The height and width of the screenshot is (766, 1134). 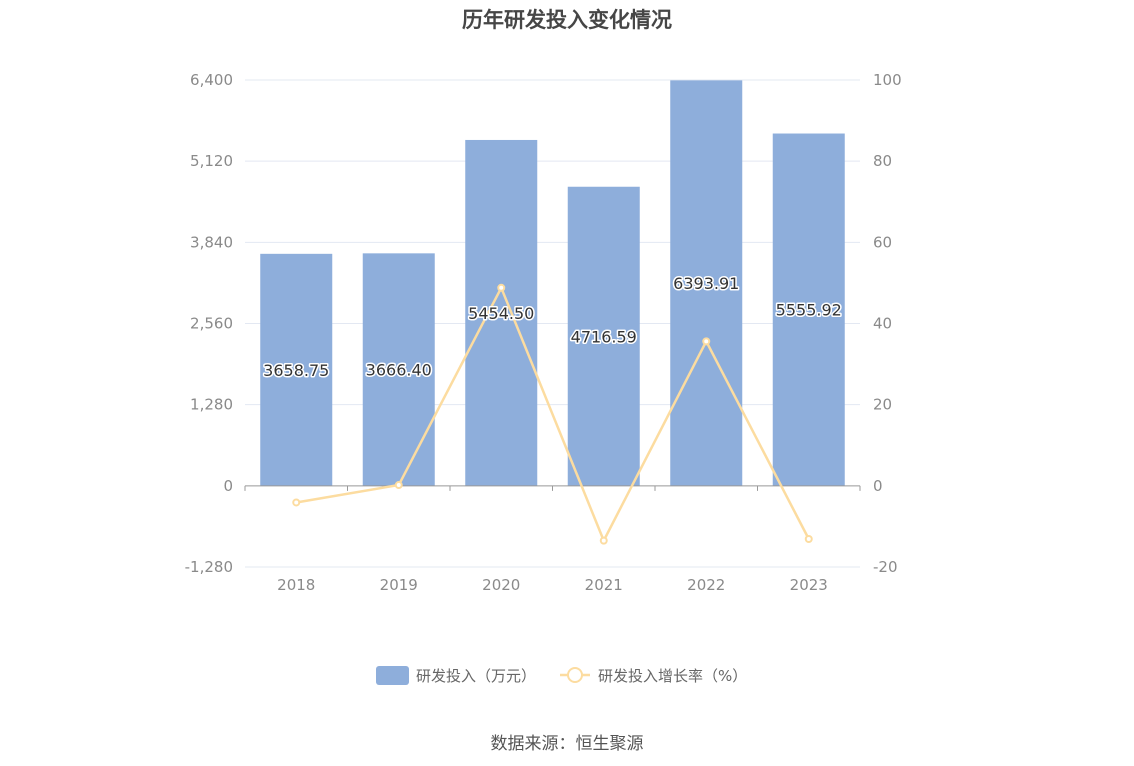 What do you see at coordinates (399, 585) in the screenshot?
I see `x-tick-label: 2019` at bounding box center [399, 585].